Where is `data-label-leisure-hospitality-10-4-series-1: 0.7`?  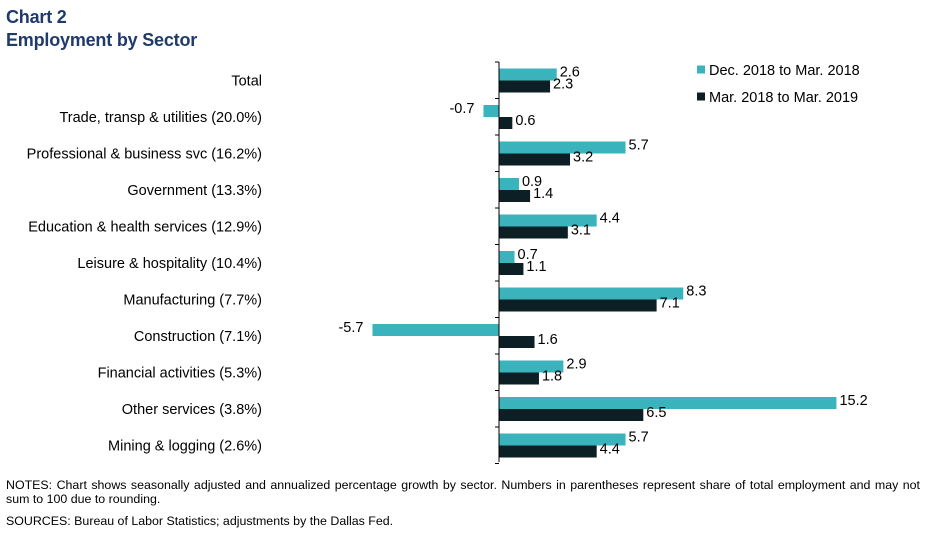 data-label-leisure-hospitality-10-4-series-1: 0.7 is located at coordinates (528, 255).